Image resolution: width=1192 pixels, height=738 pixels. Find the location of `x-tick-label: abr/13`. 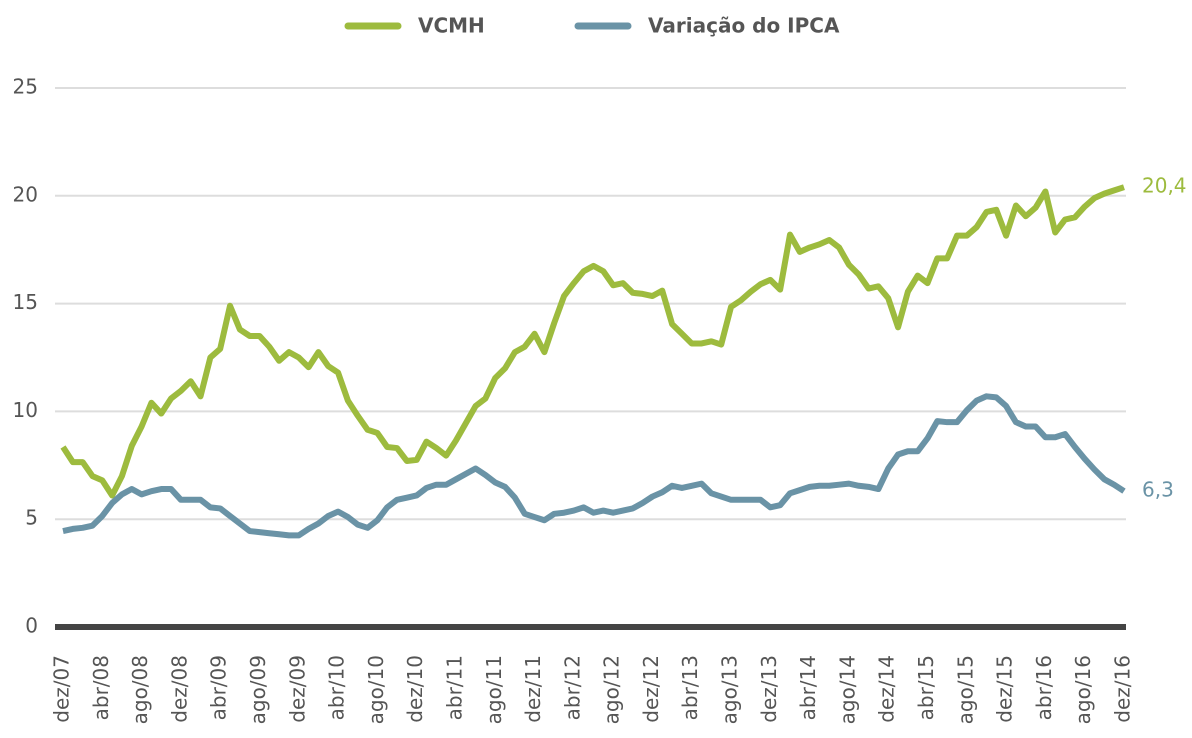

x-tick-label: abr/13 is located at coordinates (690, 687).